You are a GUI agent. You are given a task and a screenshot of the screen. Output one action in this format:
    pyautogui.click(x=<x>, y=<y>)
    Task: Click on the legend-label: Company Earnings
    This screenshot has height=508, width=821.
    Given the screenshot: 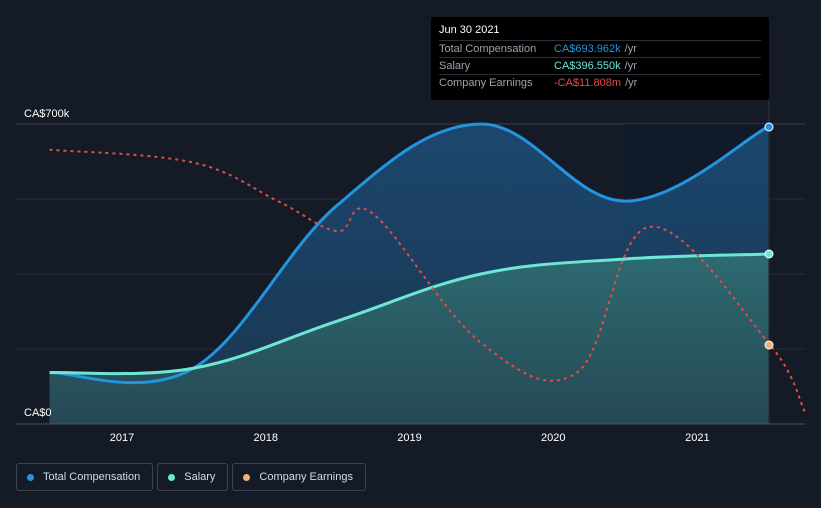 What is the action you would take?
    pyautogui.click(x=306, y=477)
    